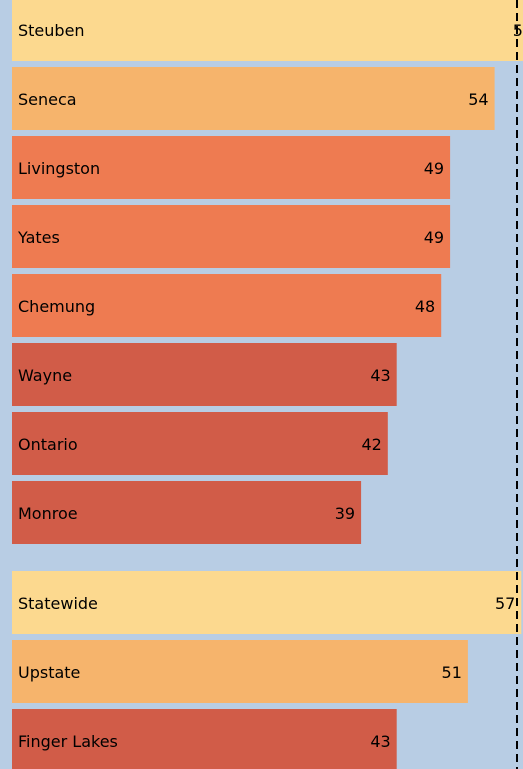 Image resolution: width=523 pixels, height=769 pixels. What do you see at coordinates (56, 306) in the screenshot?
I see `category-label: Chemung` at bounding box center [56, 306].